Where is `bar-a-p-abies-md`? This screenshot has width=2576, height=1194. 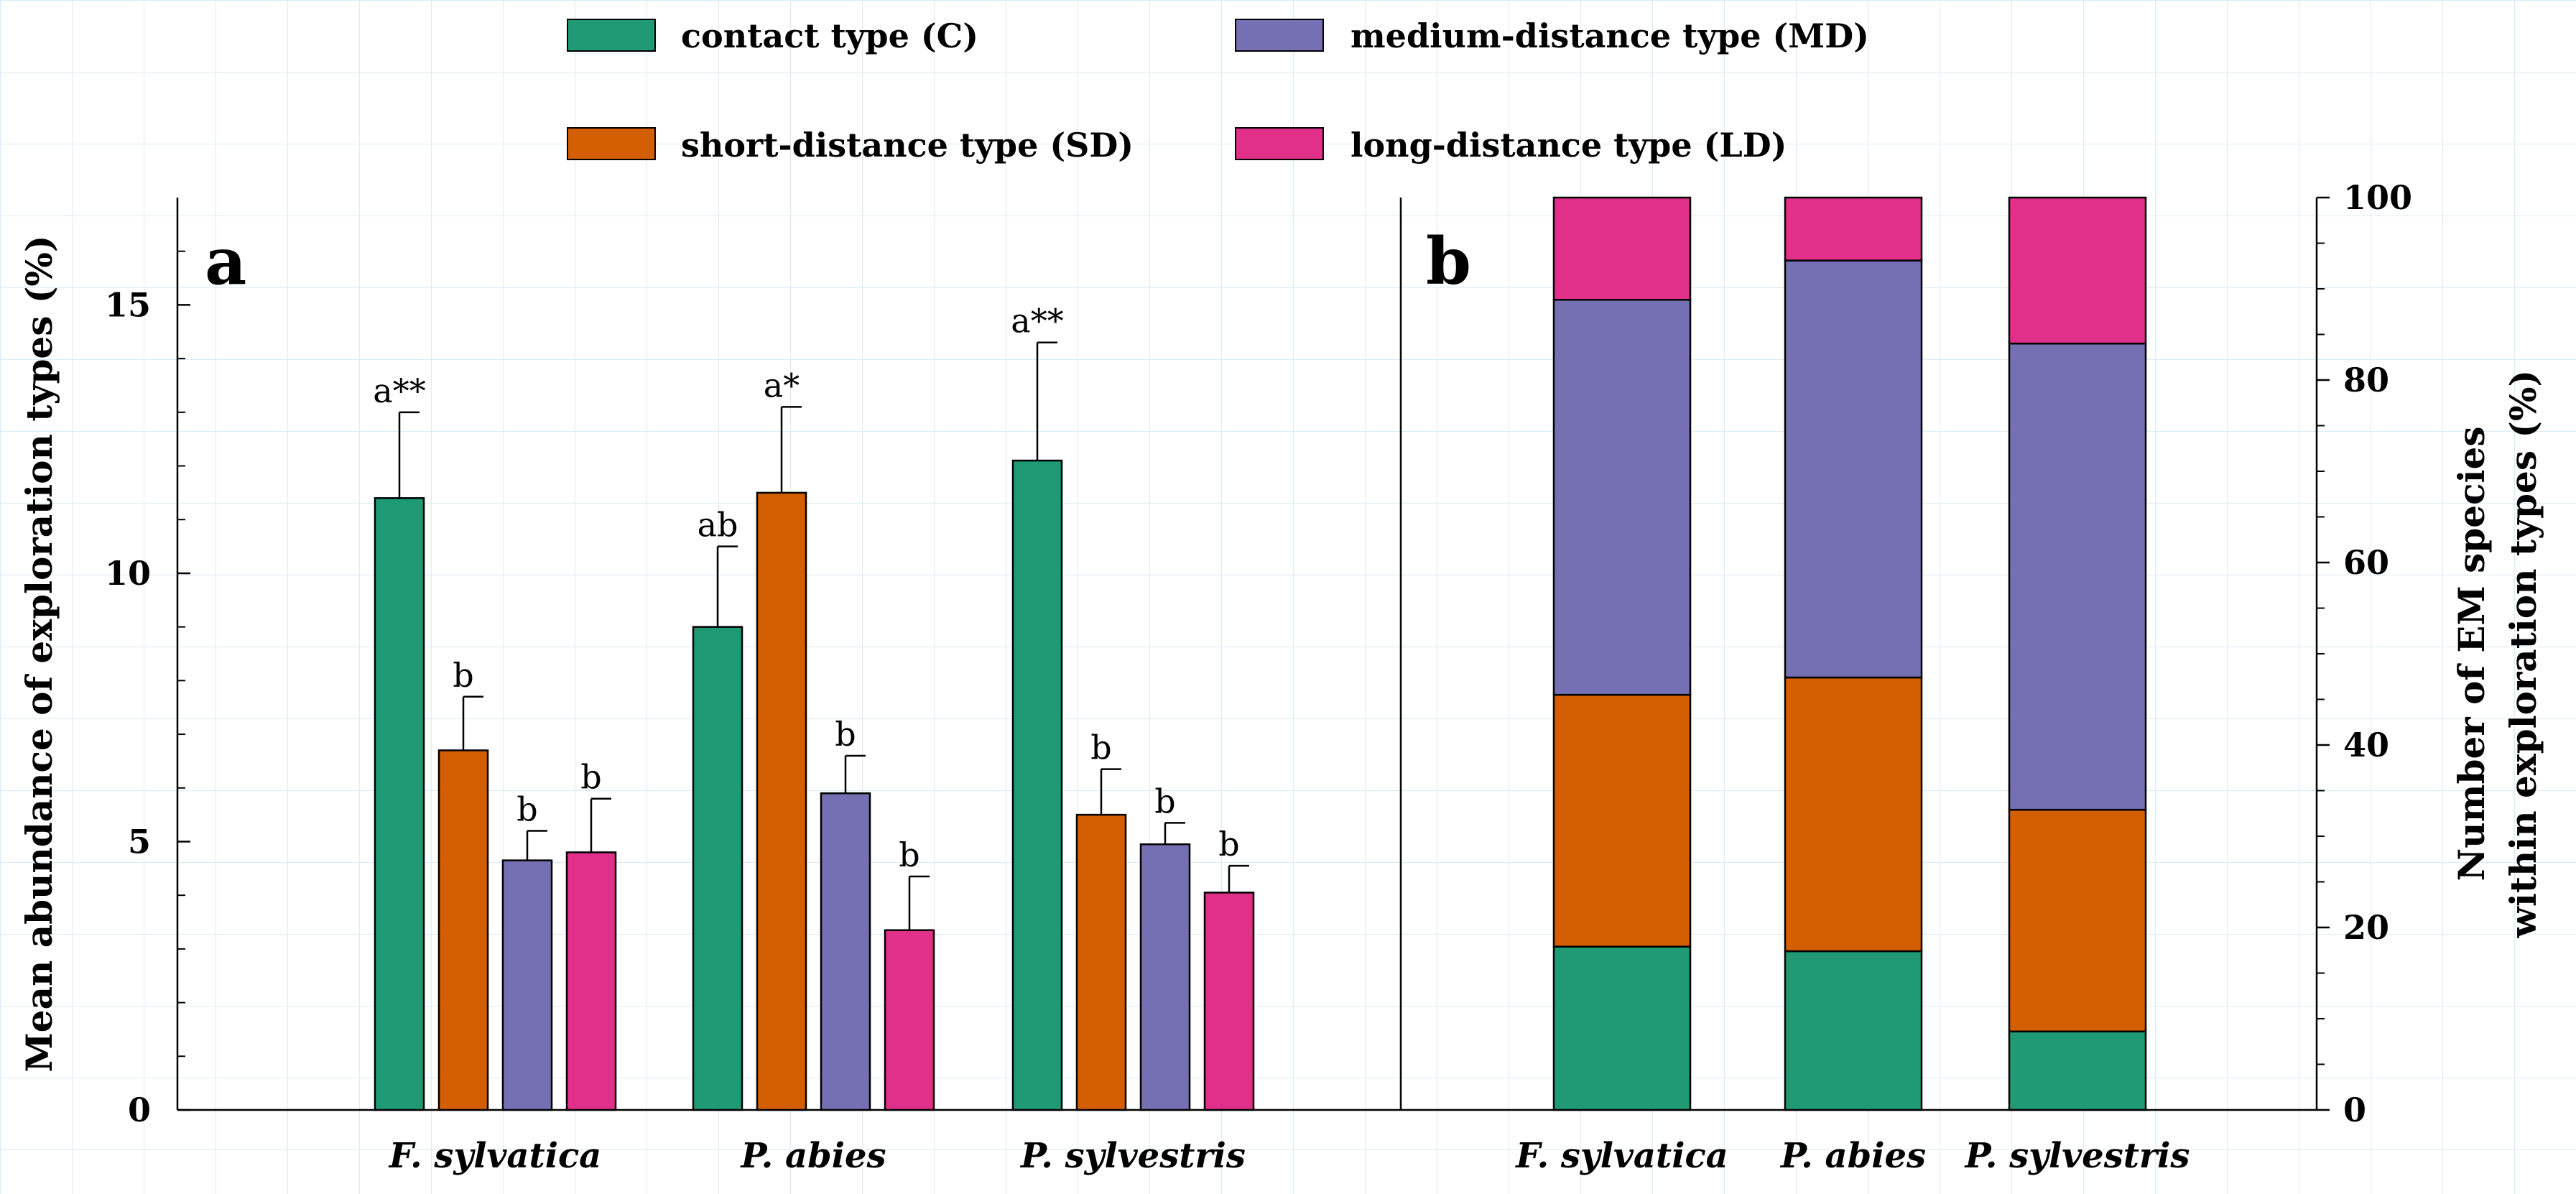
bar-a-p-abies-md is located at coordinates (845, 951).